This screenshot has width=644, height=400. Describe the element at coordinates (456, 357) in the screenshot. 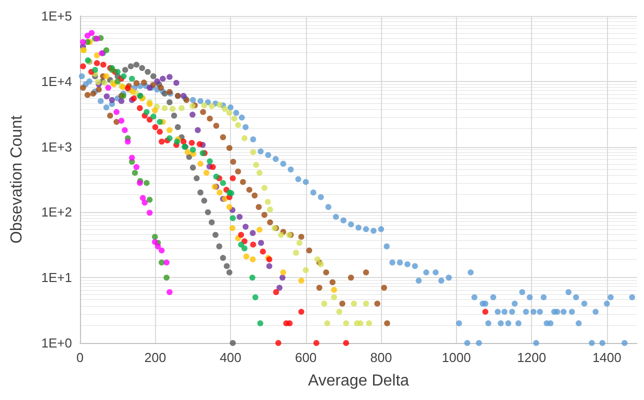

I see `x-tick-label: 1000` at that location.